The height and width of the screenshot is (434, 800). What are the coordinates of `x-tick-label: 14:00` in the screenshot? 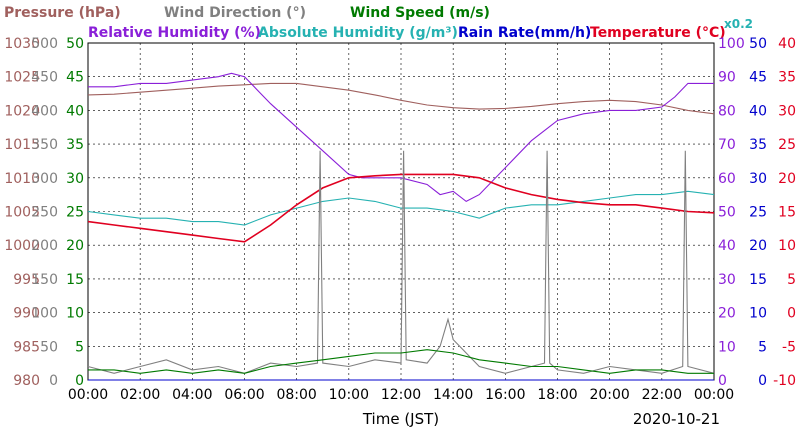 It's located at (453, 395).